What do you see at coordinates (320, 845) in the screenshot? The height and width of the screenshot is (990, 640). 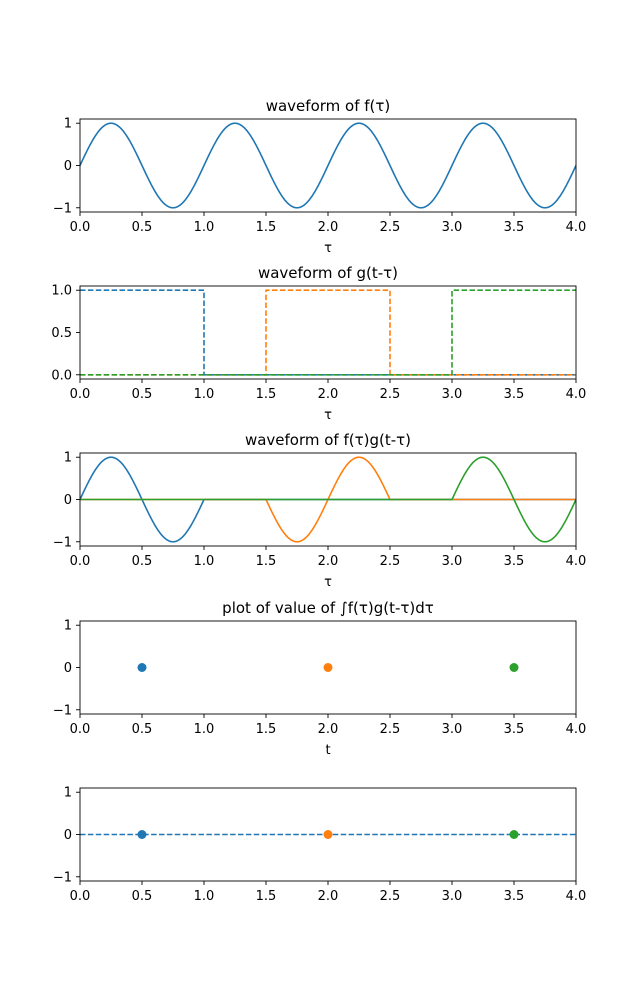 I see `chart-panel-5: 0.0 0.5 1.0 1.5 2.0 2.5 3.0 3.5 4.0 −1 0 1` at bounding box center [320, 845].